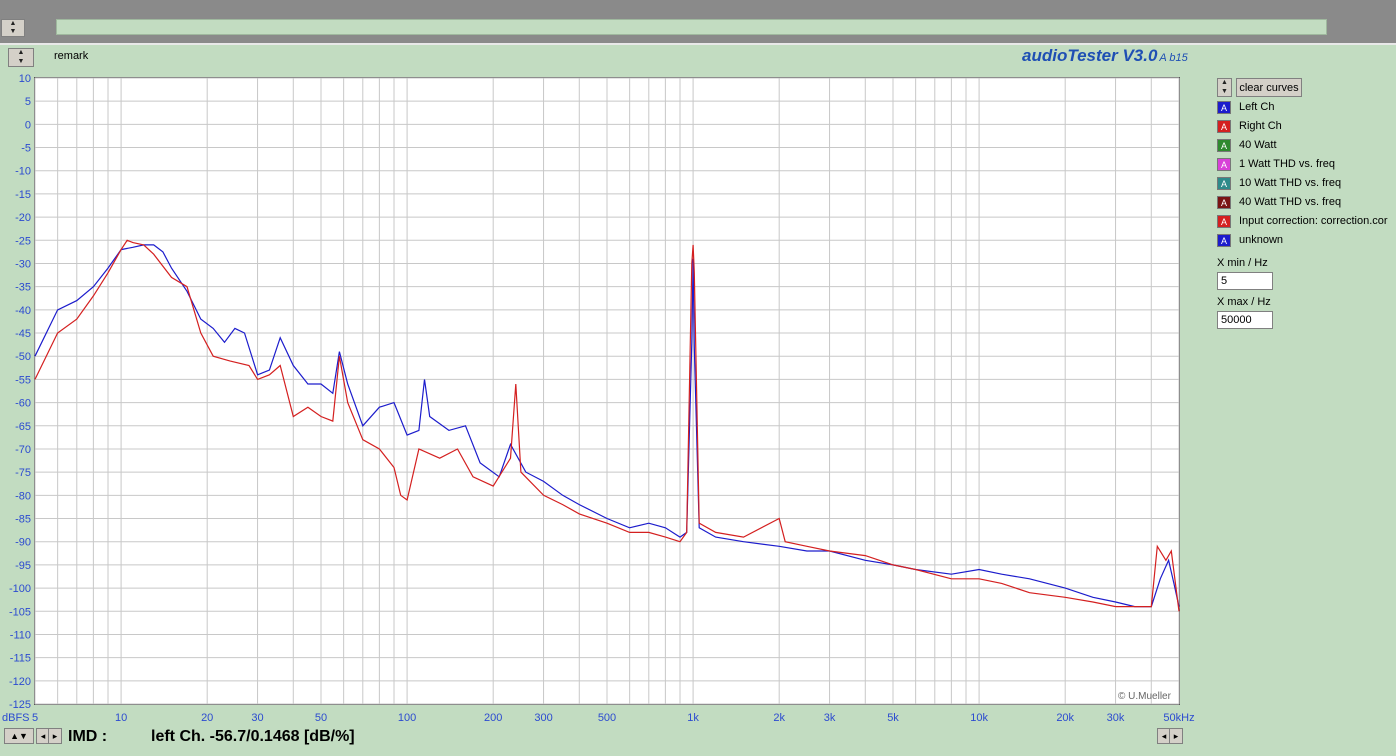 This screenshot has height=756, width=1396. What do you see at coordinates (1116, 718) in the screenshot?
I see `x-tick-label: 30k` at bounding box center [1116, 718].